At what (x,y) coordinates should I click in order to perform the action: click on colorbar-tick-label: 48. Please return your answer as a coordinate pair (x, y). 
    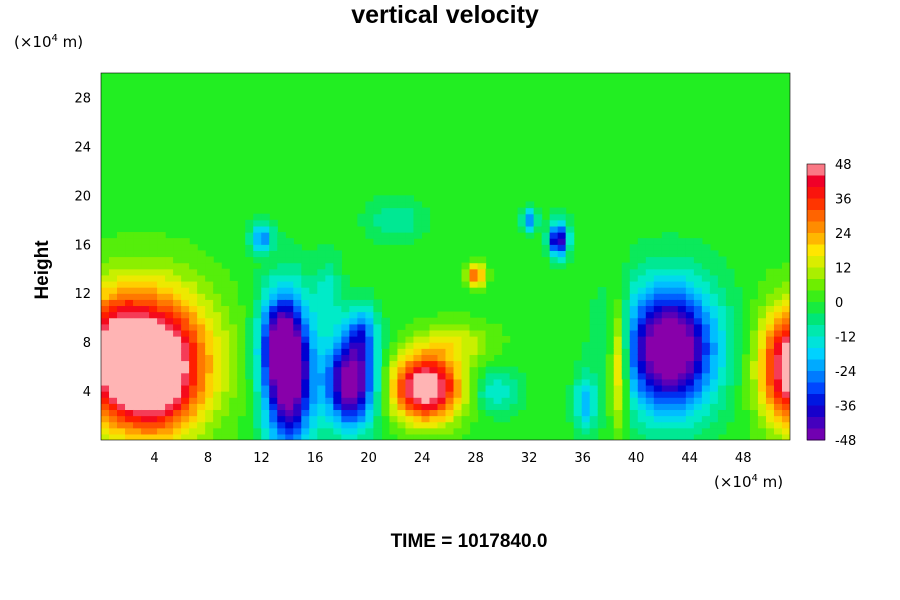
    Looking at the image, I should click on (843, 165).